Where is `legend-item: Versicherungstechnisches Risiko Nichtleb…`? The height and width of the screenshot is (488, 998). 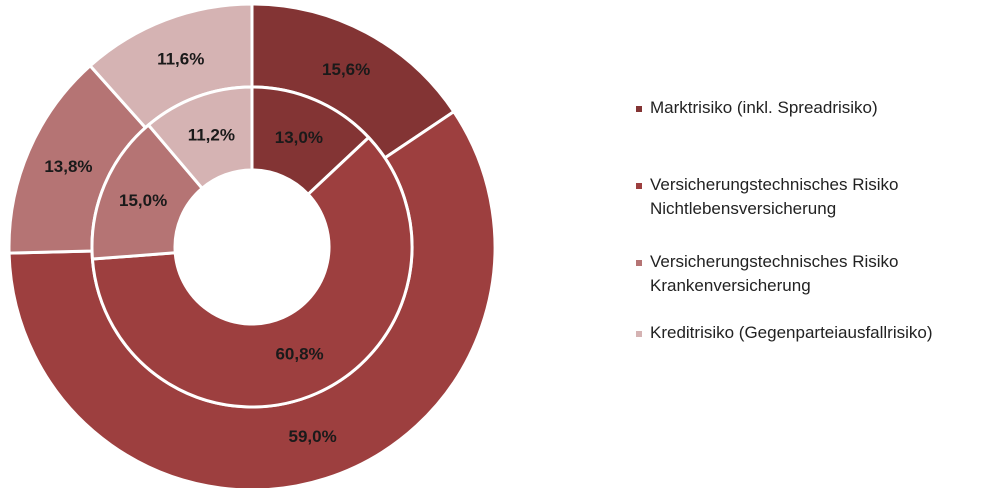 legend-item: Versicherungstechnisches Risiko Nichtleb… is located at coordinates (816, 197).